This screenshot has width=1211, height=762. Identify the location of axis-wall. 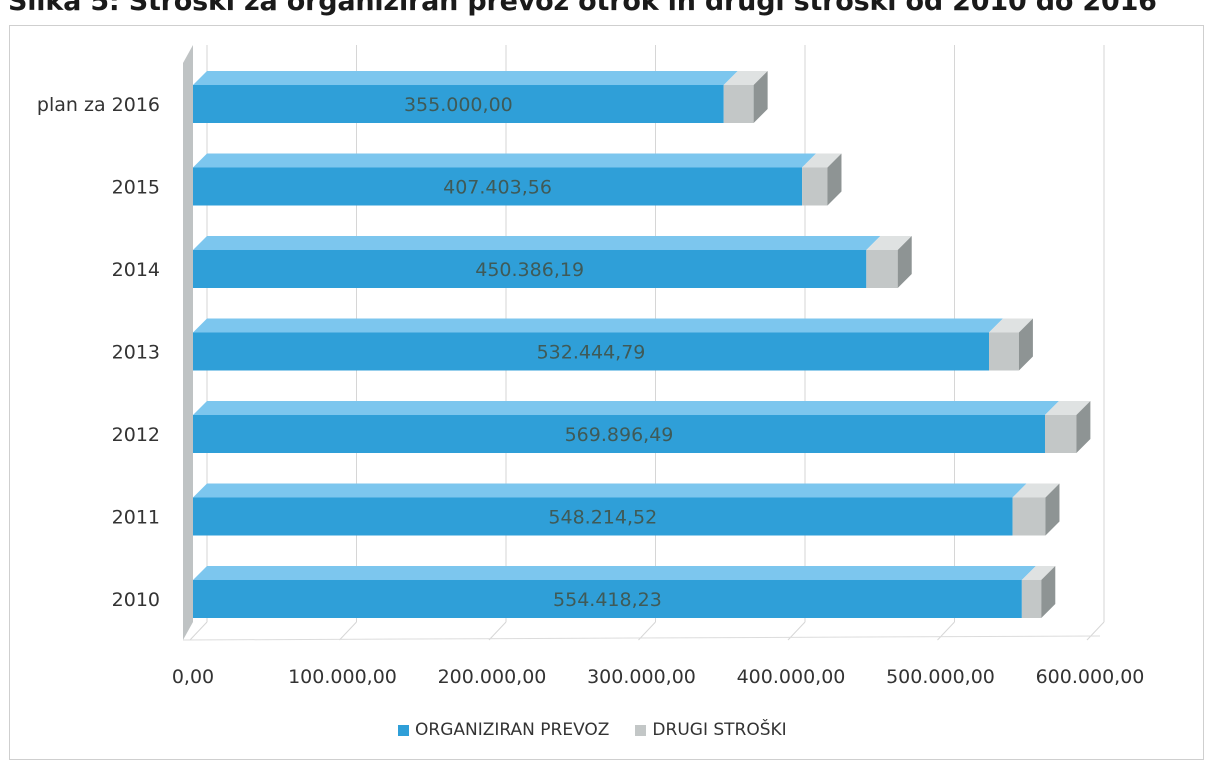
(188, 342).